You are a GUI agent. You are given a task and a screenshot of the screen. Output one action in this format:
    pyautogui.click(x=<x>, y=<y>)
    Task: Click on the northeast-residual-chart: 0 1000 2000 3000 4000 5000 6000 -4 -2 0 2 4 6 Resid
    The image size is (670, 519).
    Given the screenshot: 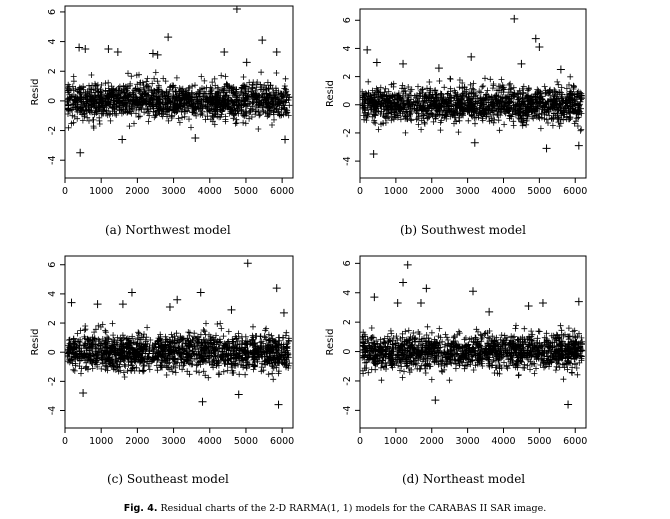 What is the action you would take?
    pyautogui.click(x=456, y=351)
    